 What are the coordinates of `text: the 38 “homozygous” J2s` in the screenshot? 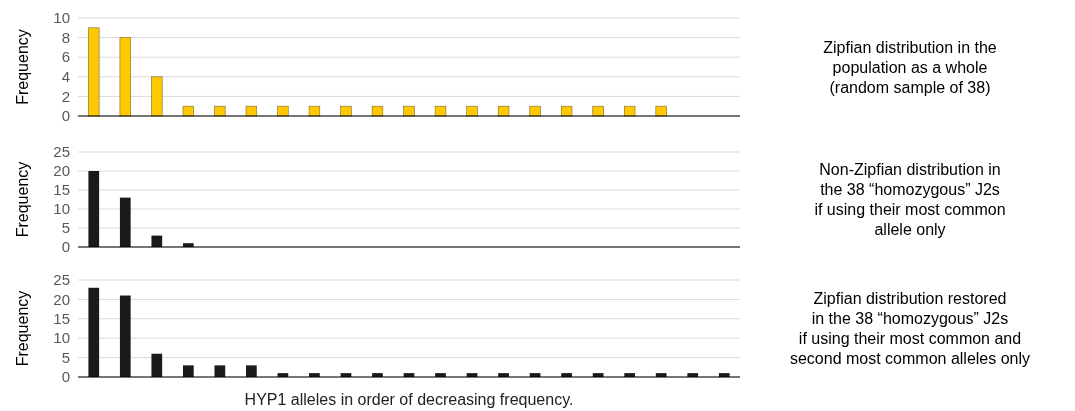 It's located at (910, 190).